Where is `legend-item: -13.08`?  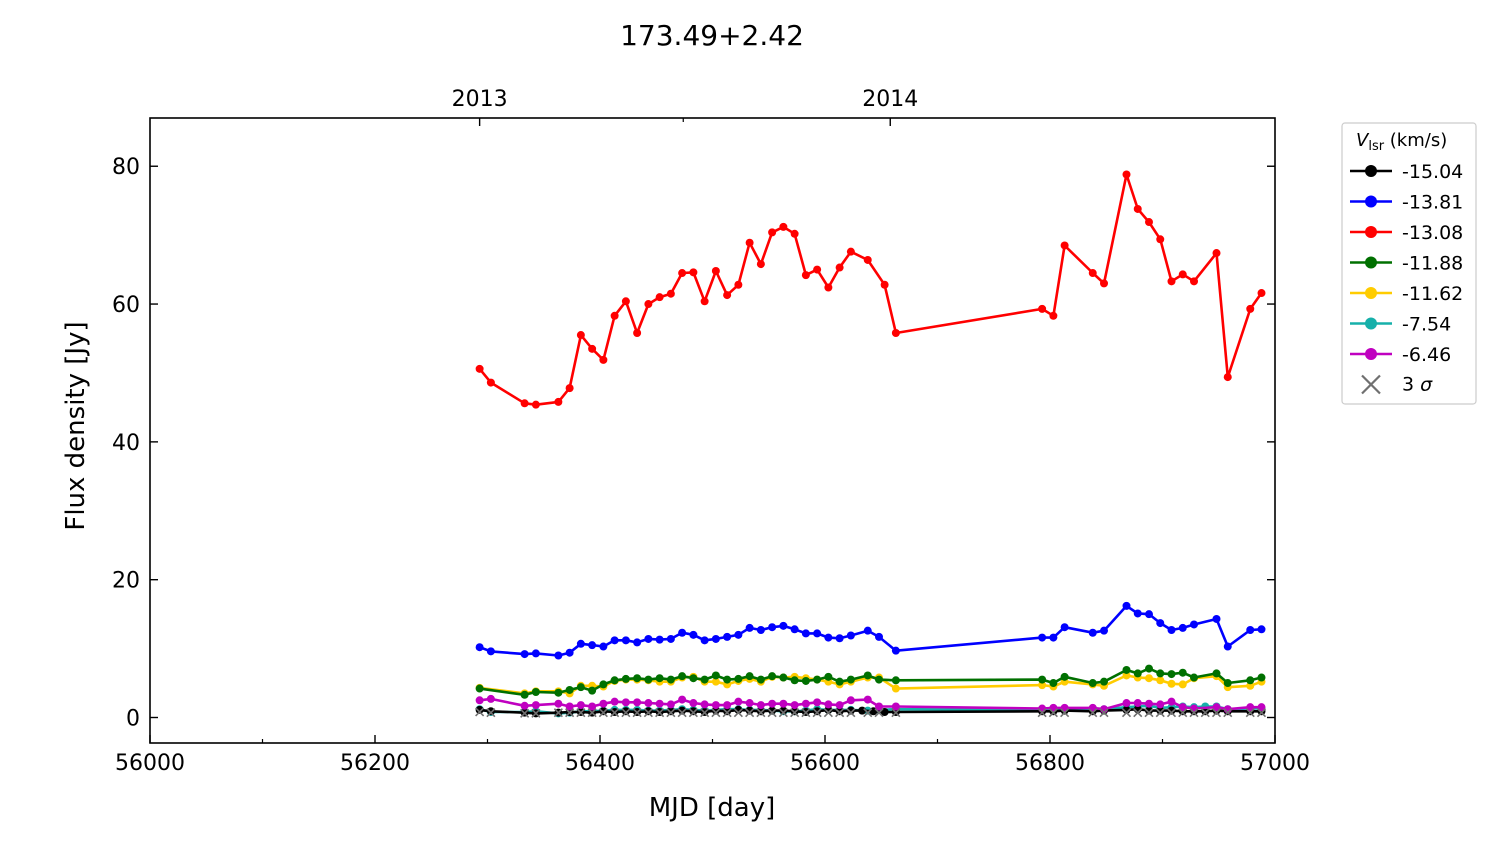 legend-item: -13.08 is located at coordinates (1406, 233).